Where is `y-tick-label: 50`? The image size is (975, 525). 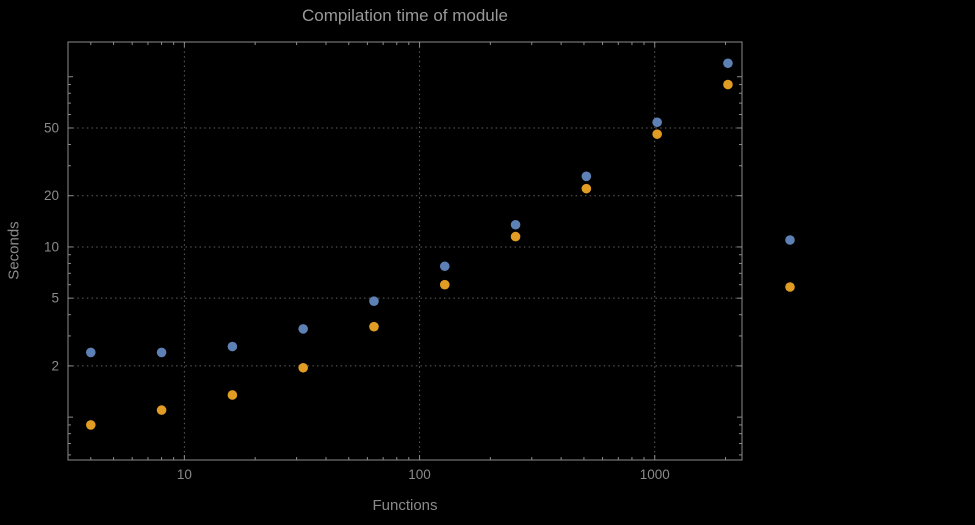 y-tick-label: 50 is located at coordinates (51, 127).